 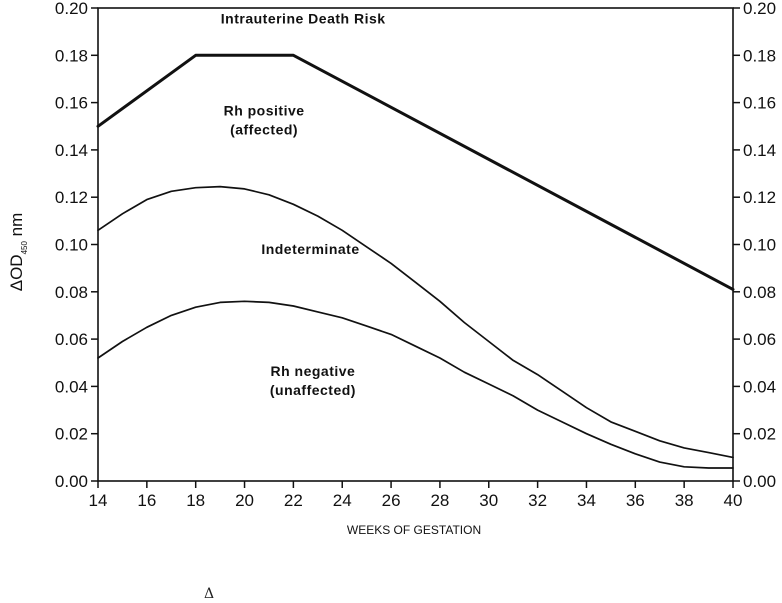 I want to click on y-axis-title-subscript: 450, so click(x=24, y=248).